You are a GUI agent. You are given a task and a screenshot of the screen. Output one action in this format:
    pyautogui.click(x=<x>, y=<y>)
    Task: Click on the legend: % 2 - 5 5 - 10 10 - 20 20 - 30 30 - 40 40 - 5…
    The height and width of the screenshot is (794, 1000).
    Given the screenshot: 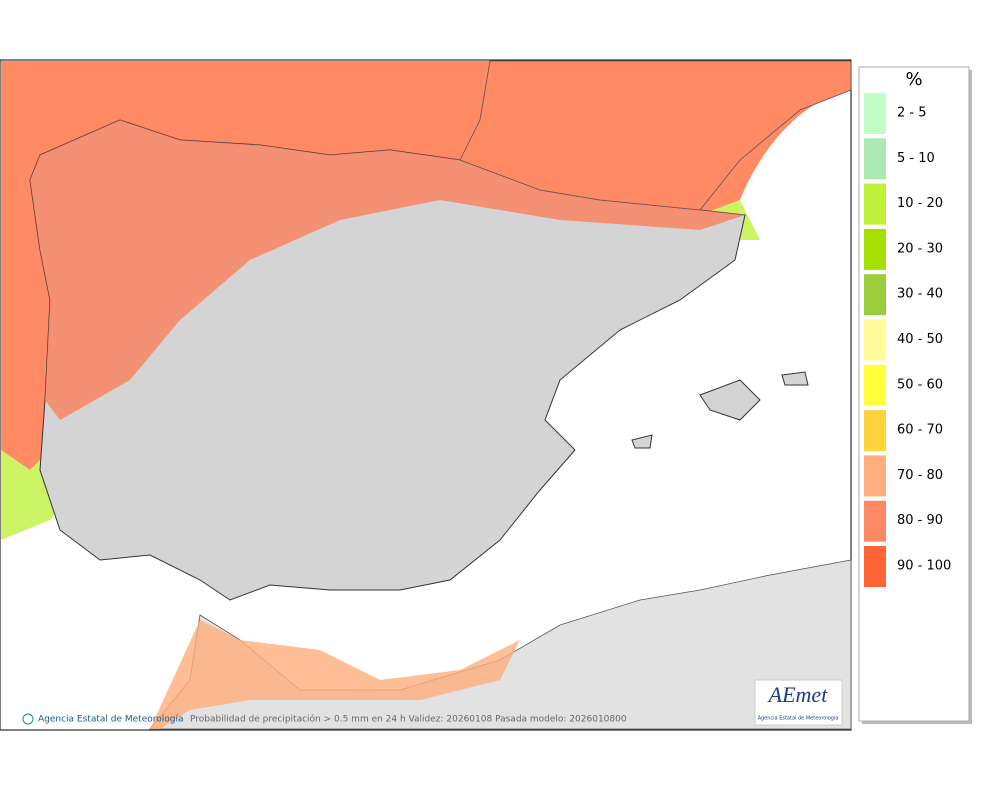 What is the action you would take?
    pyautogui.click(x=915, y=395)
    